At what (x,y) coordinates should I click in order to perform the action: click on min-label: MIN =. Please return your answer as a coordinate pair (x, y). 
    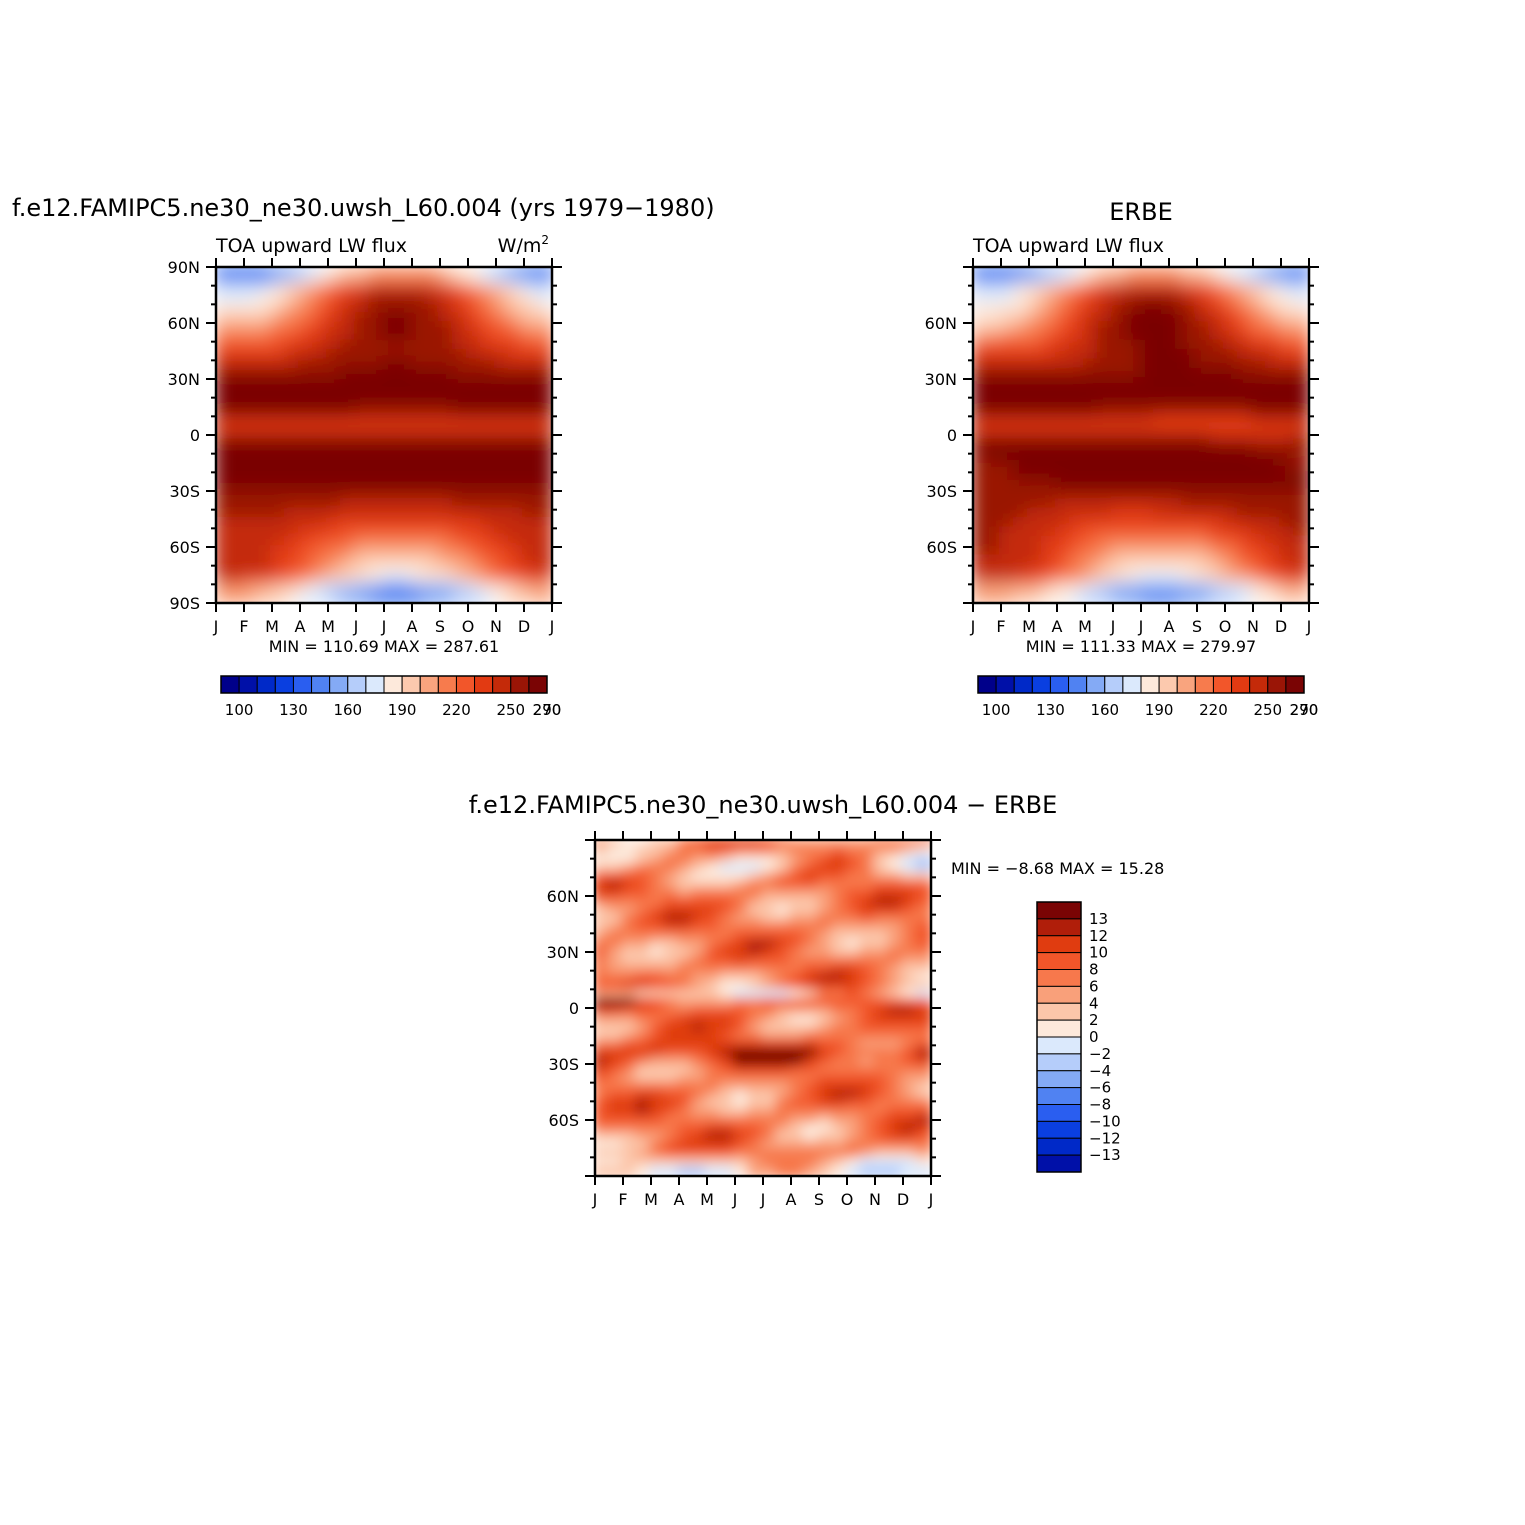
    Looking at the image, I should click on (975, 868).